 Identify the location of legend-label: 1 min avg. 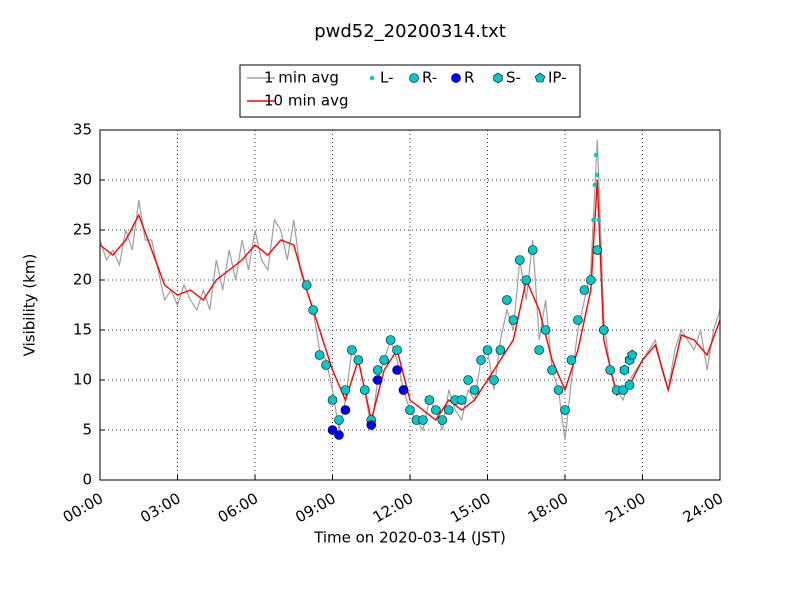
(301, 78).